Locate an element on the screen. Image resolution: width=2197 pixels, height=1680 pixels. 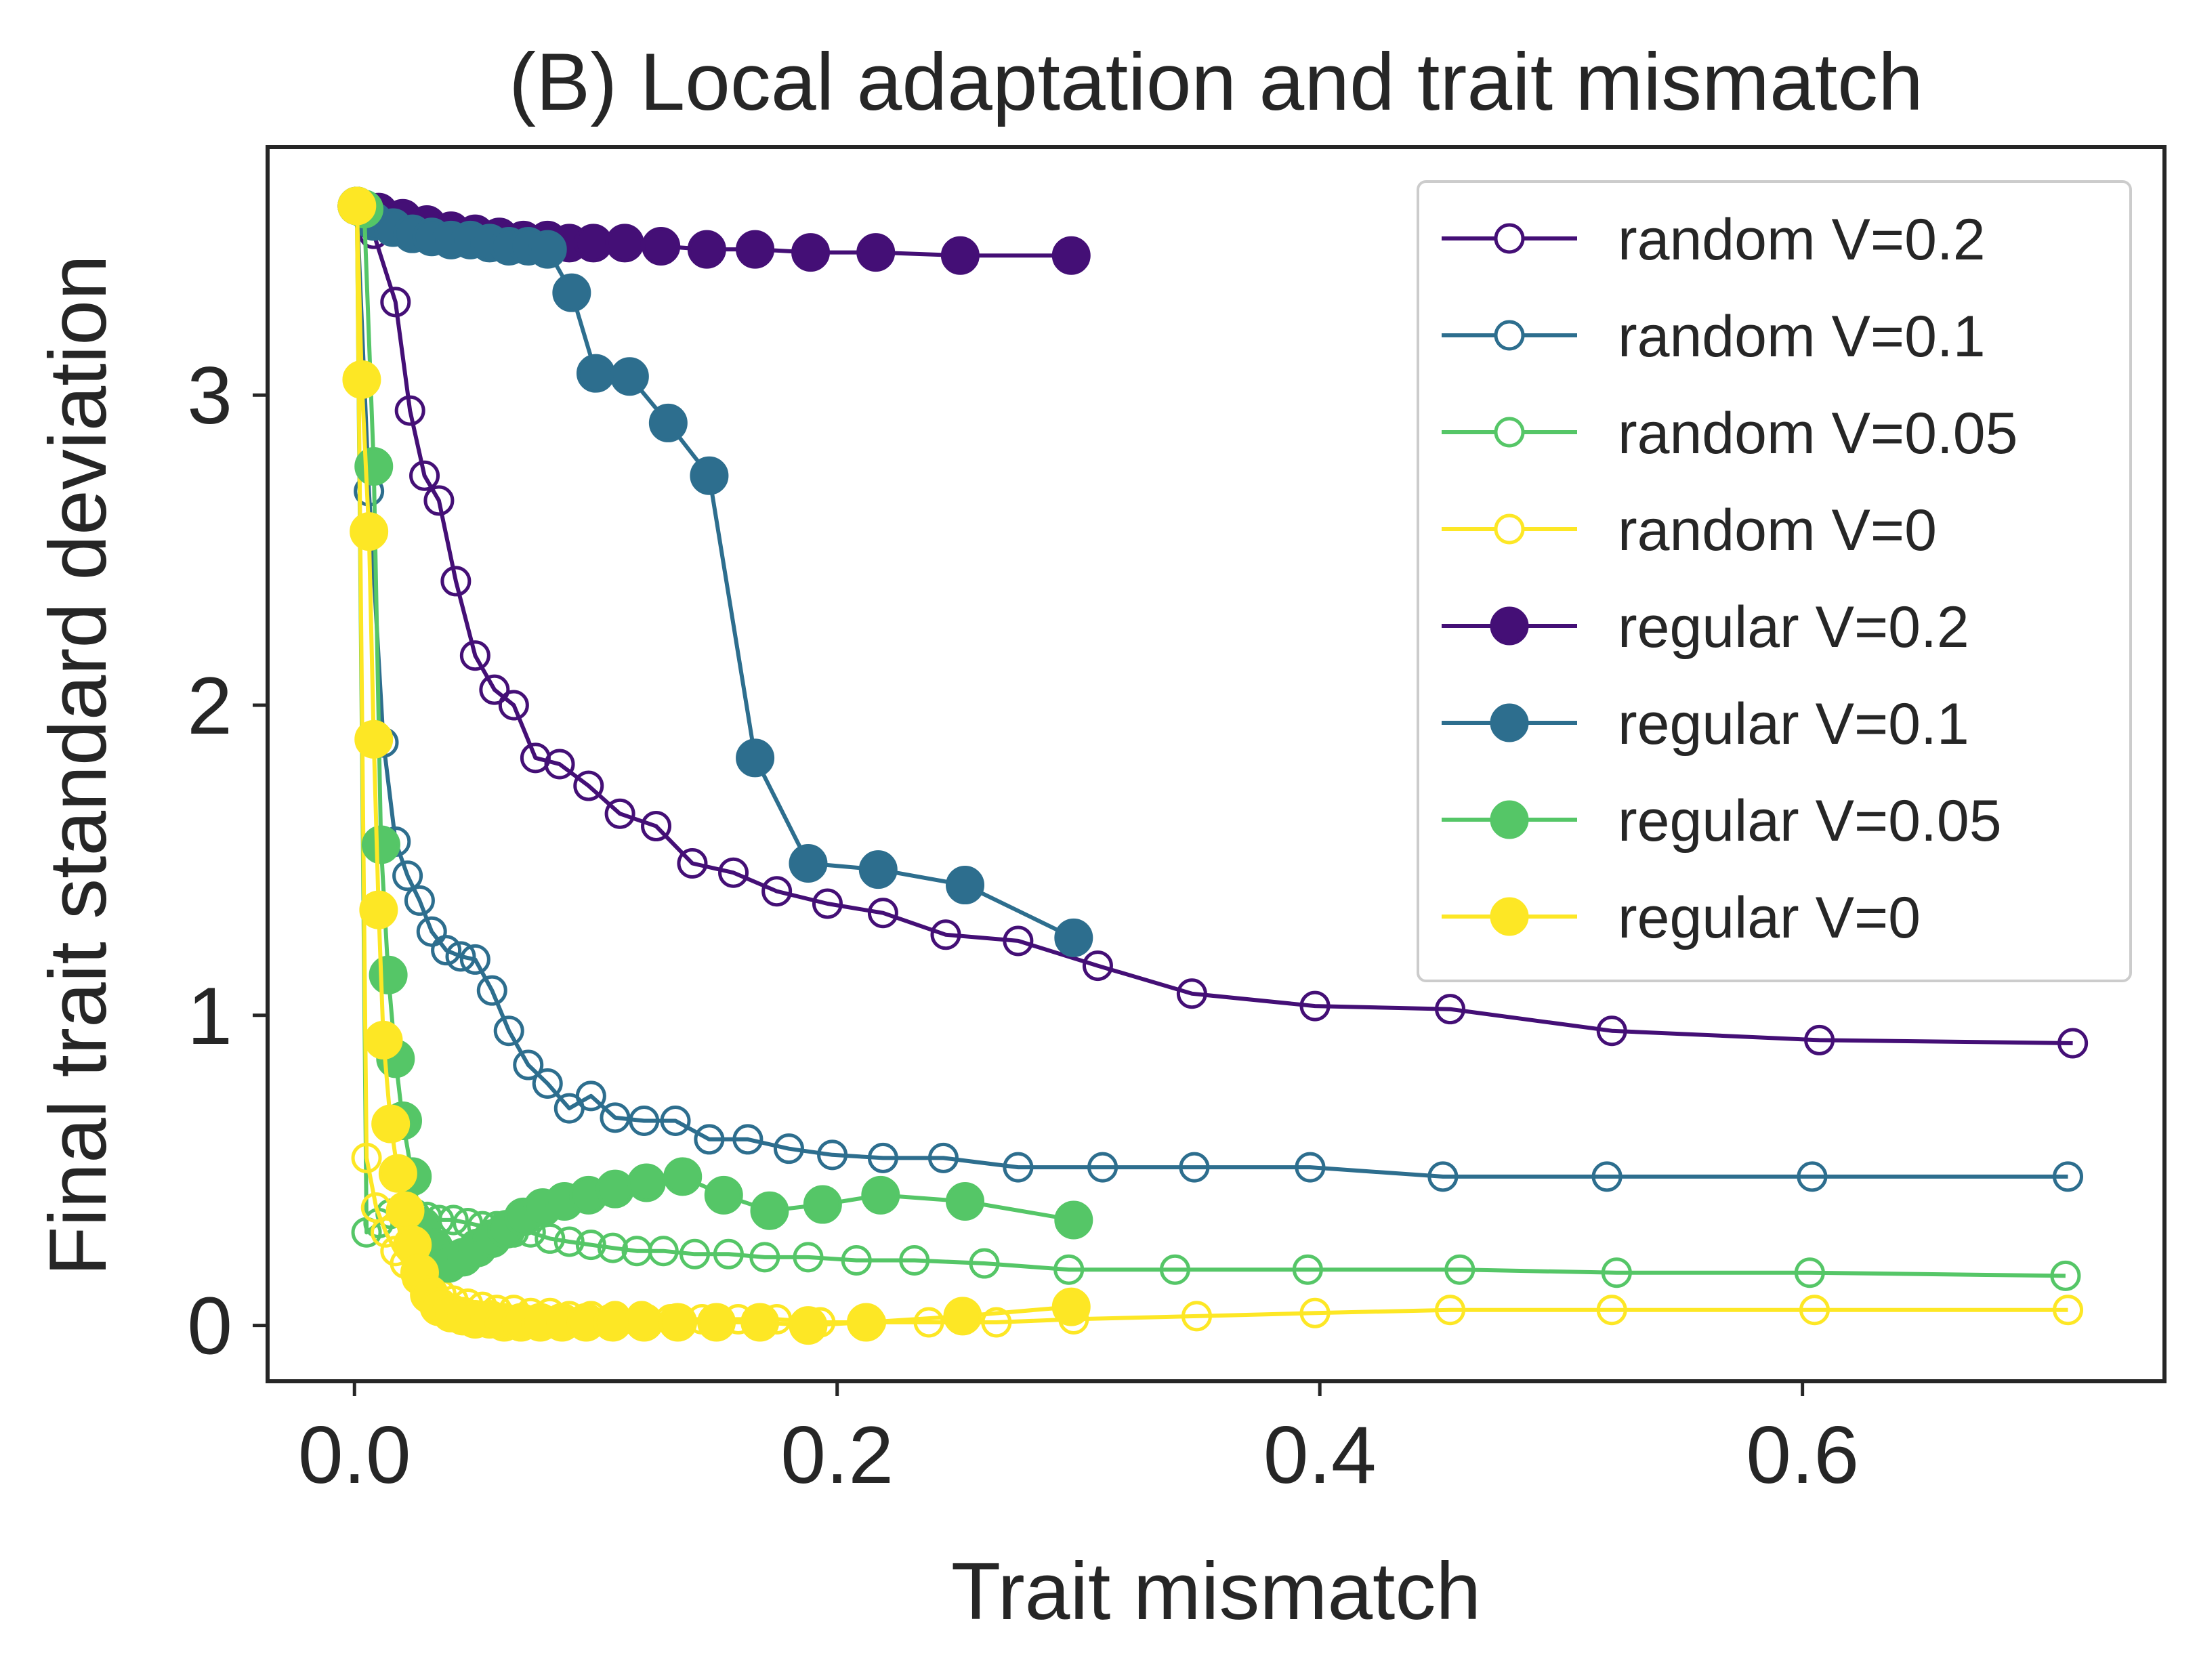
y-tick-label: 0 is located at coordinates (209, 1326).